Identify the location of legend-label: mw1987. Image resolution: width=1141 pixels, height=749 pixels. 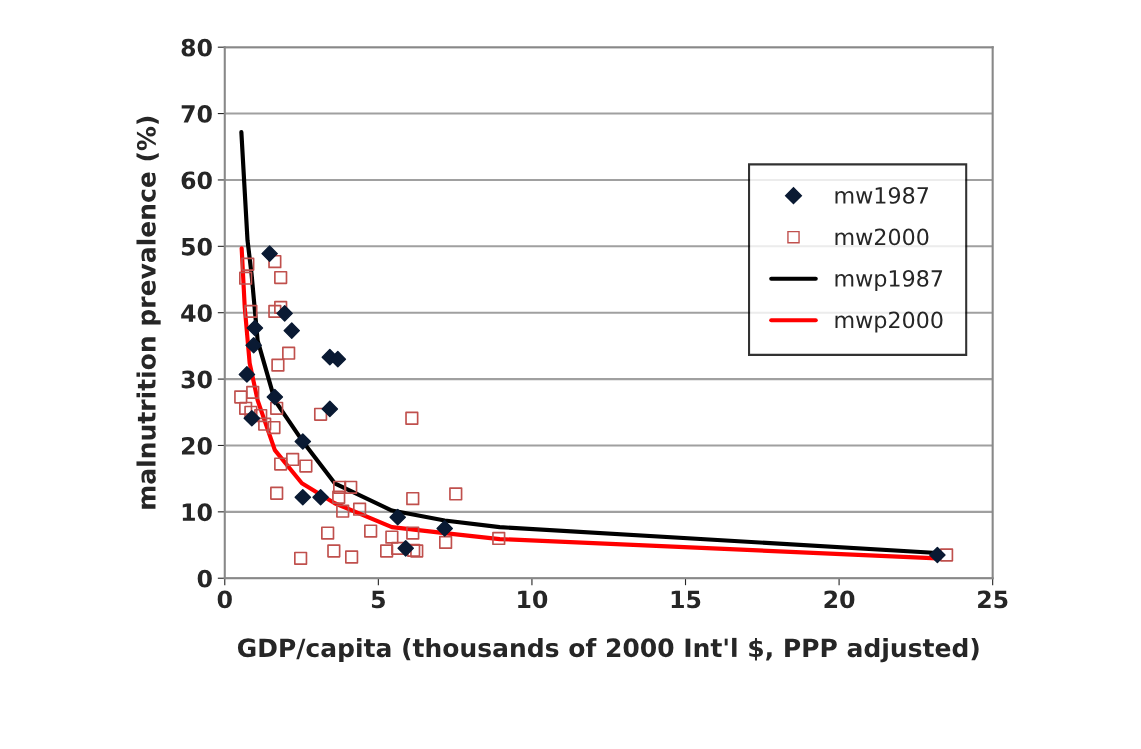
(881, 195).